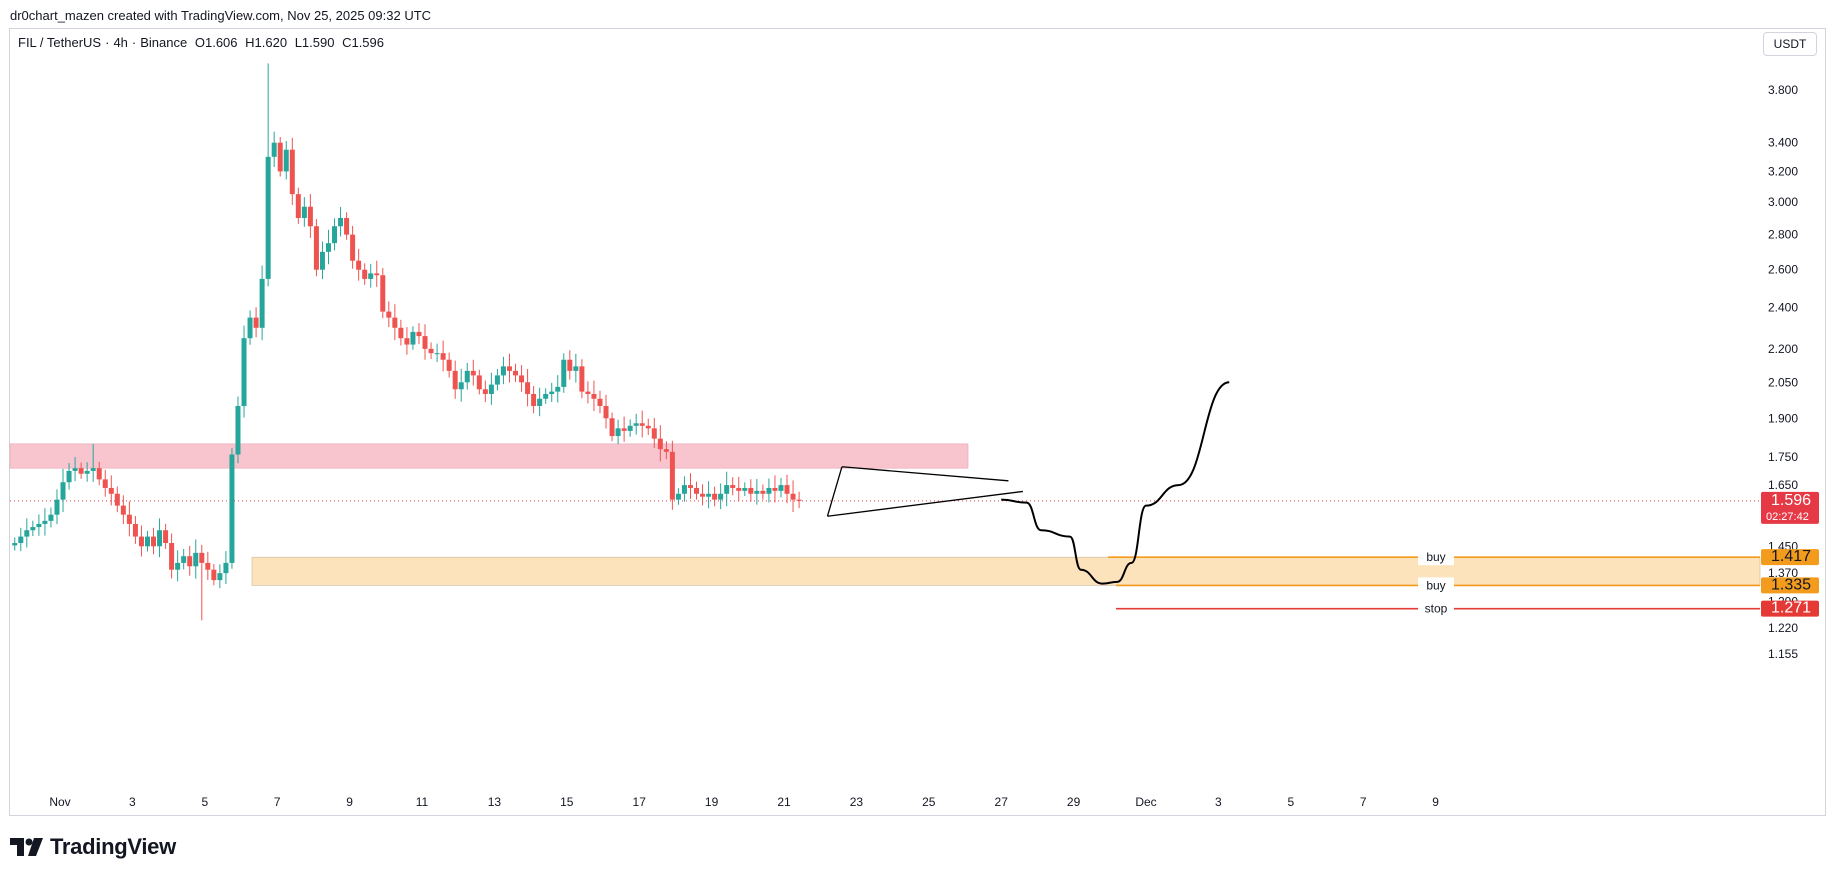 Image resolution: width=1835 pixels, height=875 pixels. Describe the element at coordinates (363, 42) in the screenshot. I see `ohlc-close: C1.596` at that location.